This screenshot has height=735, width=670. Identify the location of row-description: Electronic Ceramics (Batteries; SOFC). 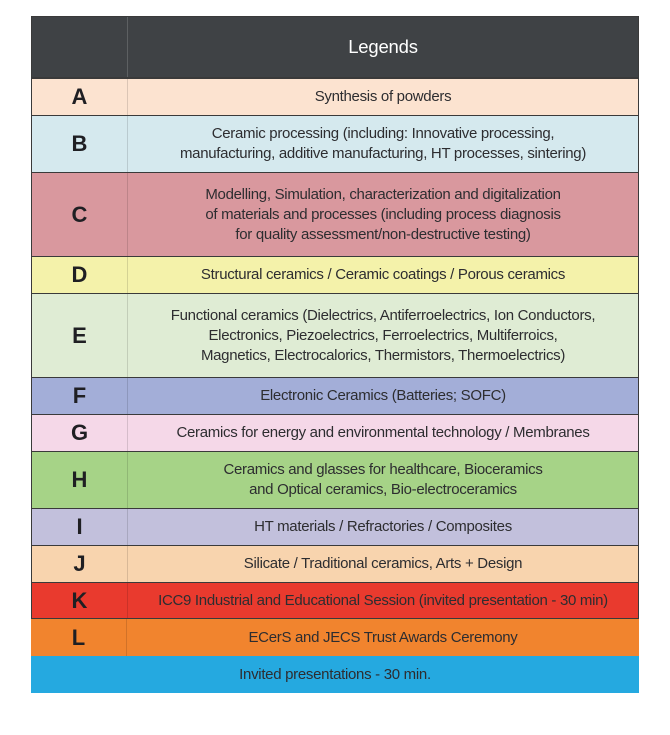
(383, 396).